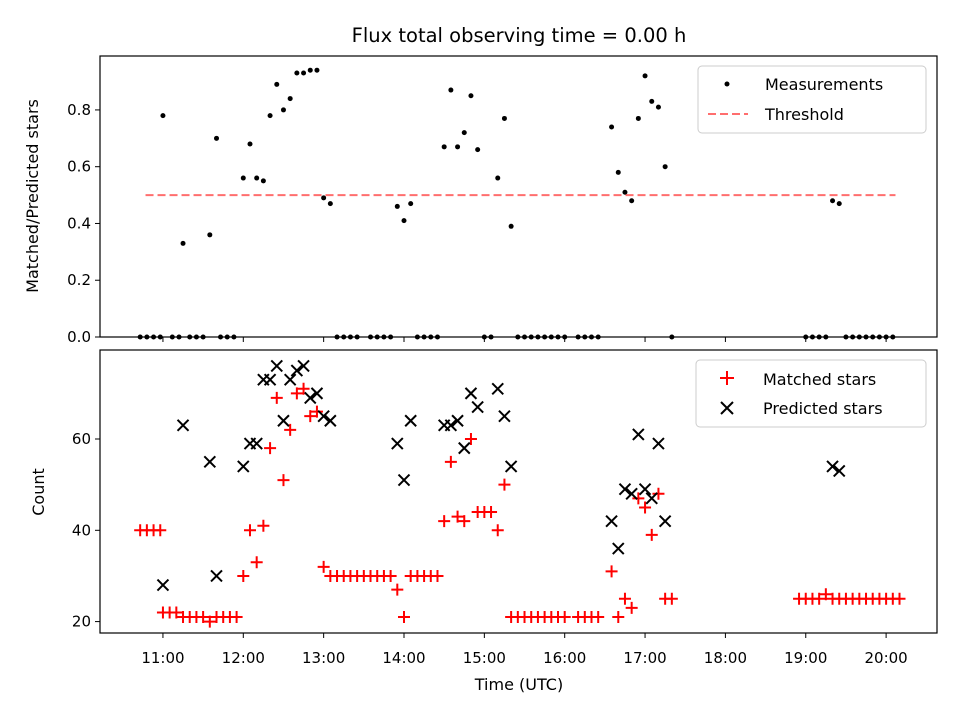 Image resolution: width=960 pixels, height=720 pixels. I want to click on x-tick-label: 12:00, so click(243, 658).